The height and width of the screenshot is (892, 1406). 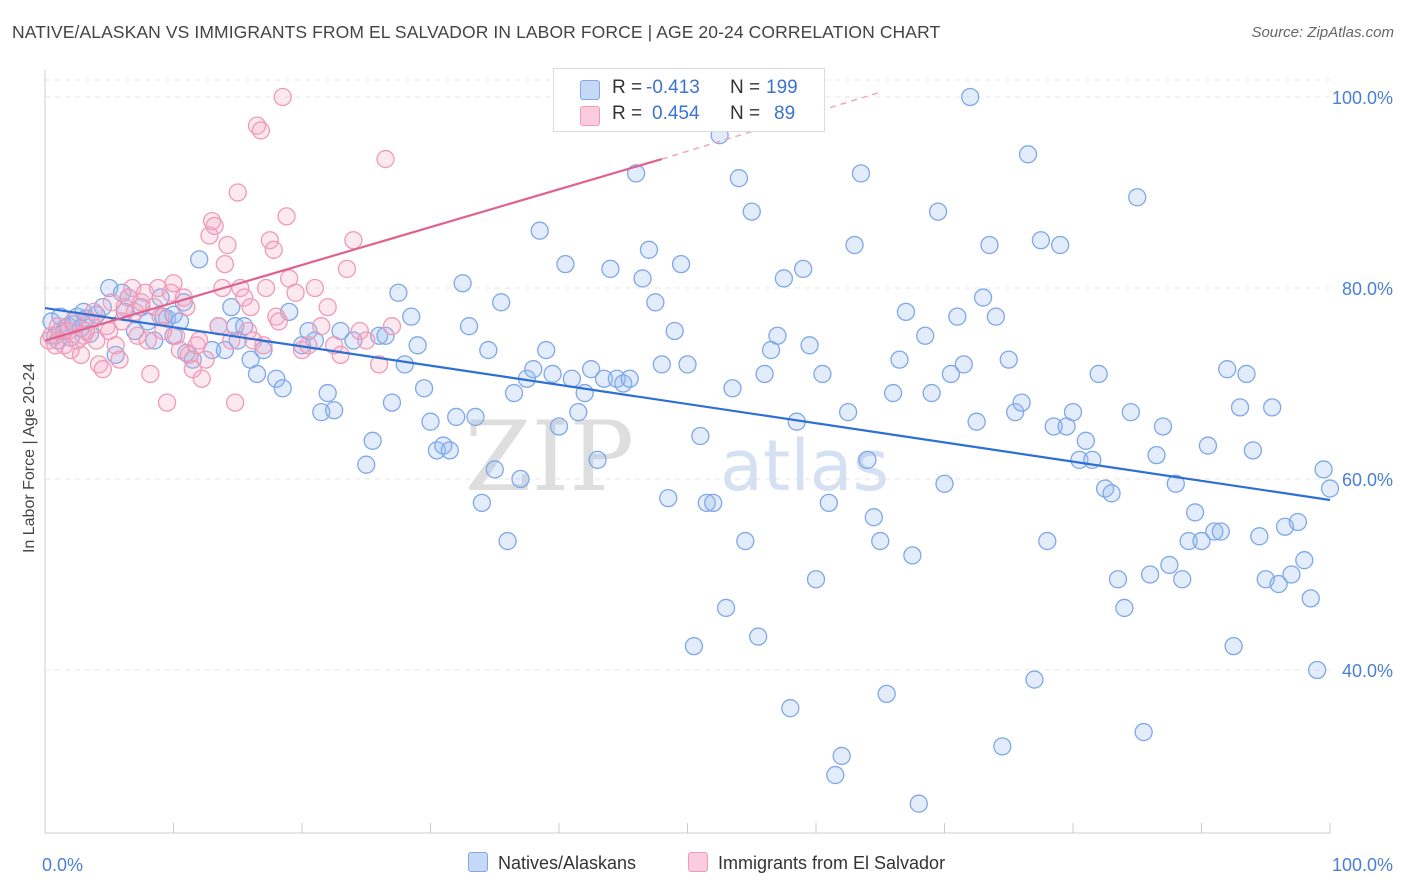 I want to click on legend-n-value-immigrants: 89, so click(x=785, y=113).